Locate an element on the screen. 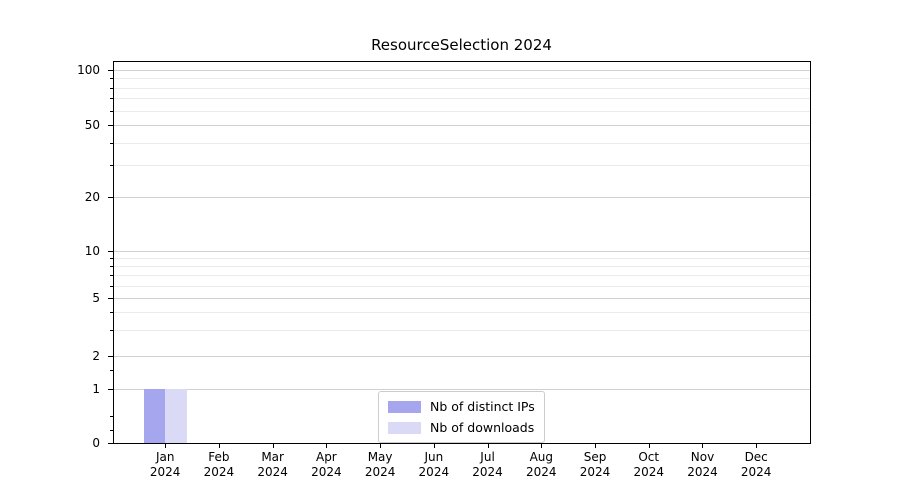  bar-distinct-ips-jan is located at coordinates (154, 416).